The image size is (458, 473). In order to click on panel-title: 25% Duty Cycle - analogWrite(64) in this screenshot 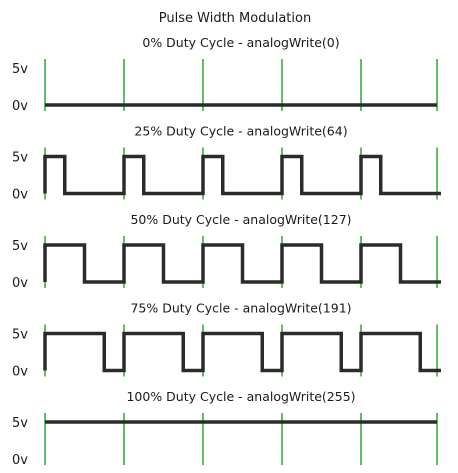, I will do `click(240, 131)`.